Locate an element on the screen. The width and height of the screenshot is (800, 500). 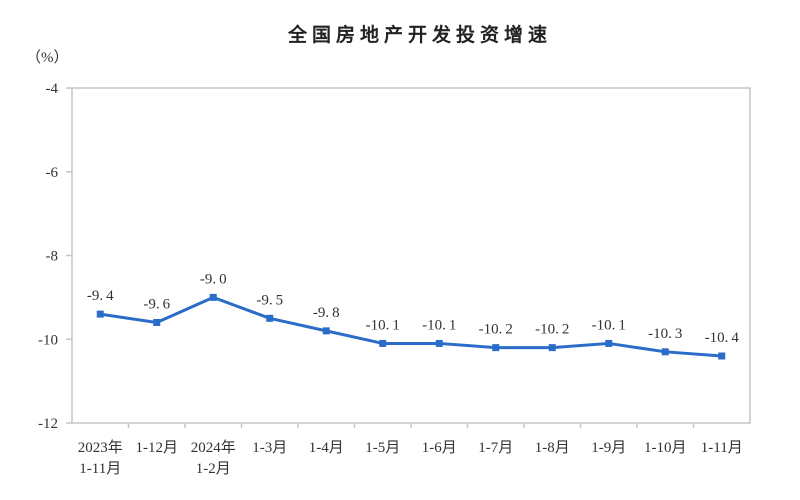
y-axis-tick-label: -10 is located at coordinates (48, 340).